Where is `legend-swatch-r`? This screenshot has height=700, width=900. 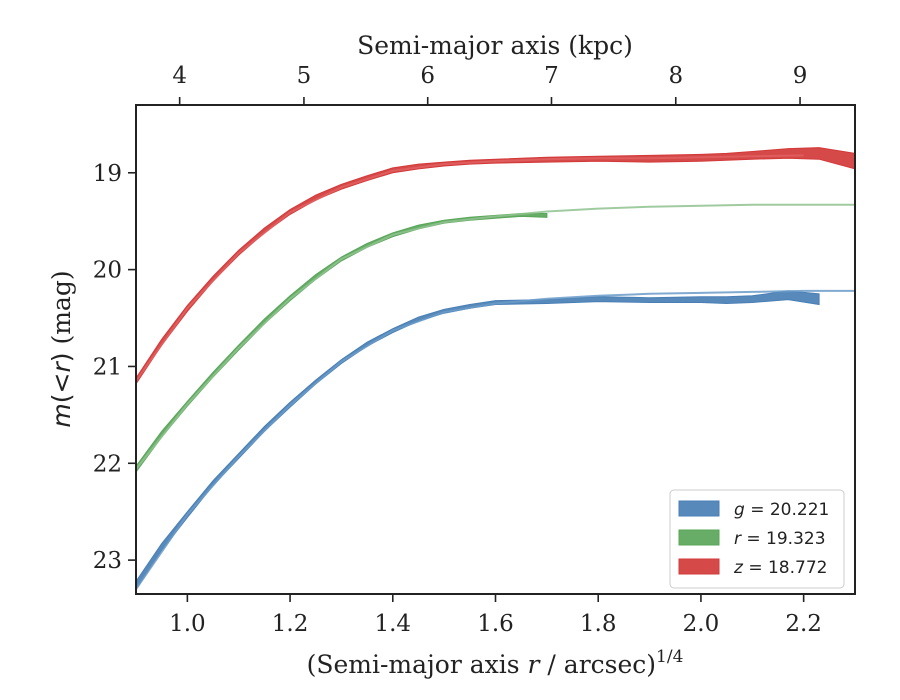
legend-swatch-r is located at coordinates (699, 537).